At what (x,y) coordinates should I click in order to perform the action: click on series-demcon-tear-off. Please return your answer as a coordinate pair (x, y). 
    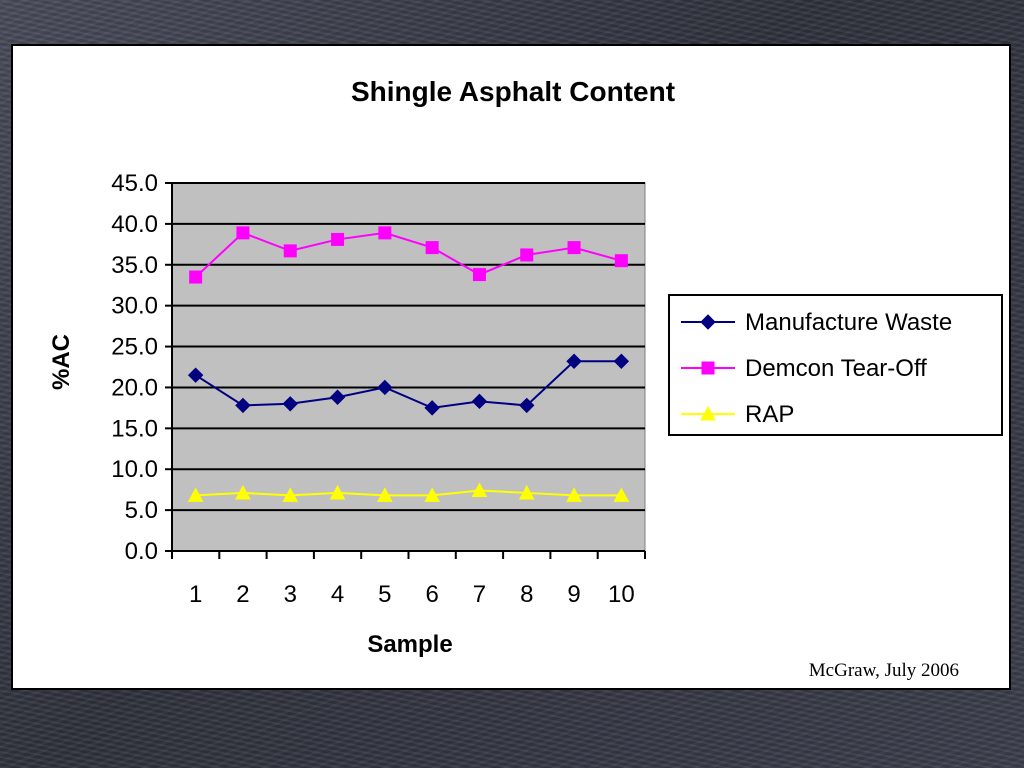
    Looking at the image, I should click on (408, 255).